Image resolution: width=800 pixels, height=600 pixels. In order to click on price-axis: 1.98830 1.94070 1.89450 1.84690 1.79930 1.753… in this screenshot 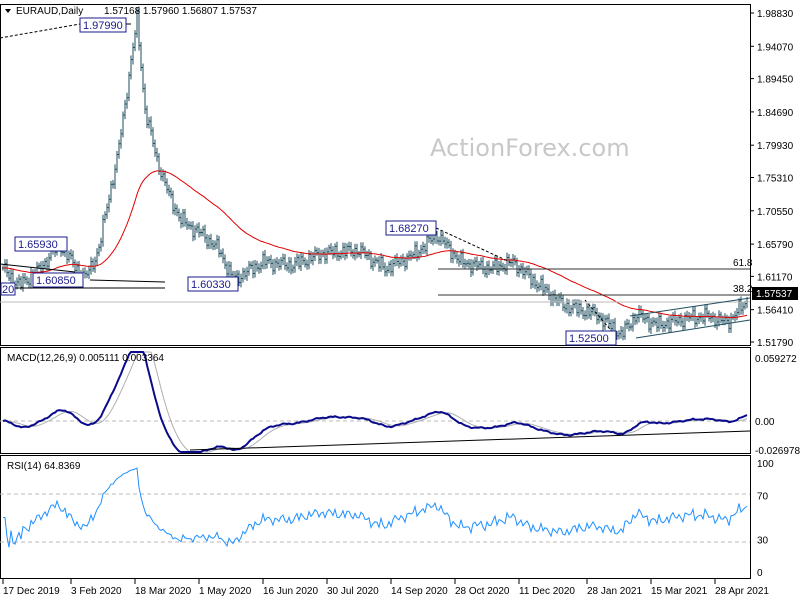, I will do `click(772, 179)`.